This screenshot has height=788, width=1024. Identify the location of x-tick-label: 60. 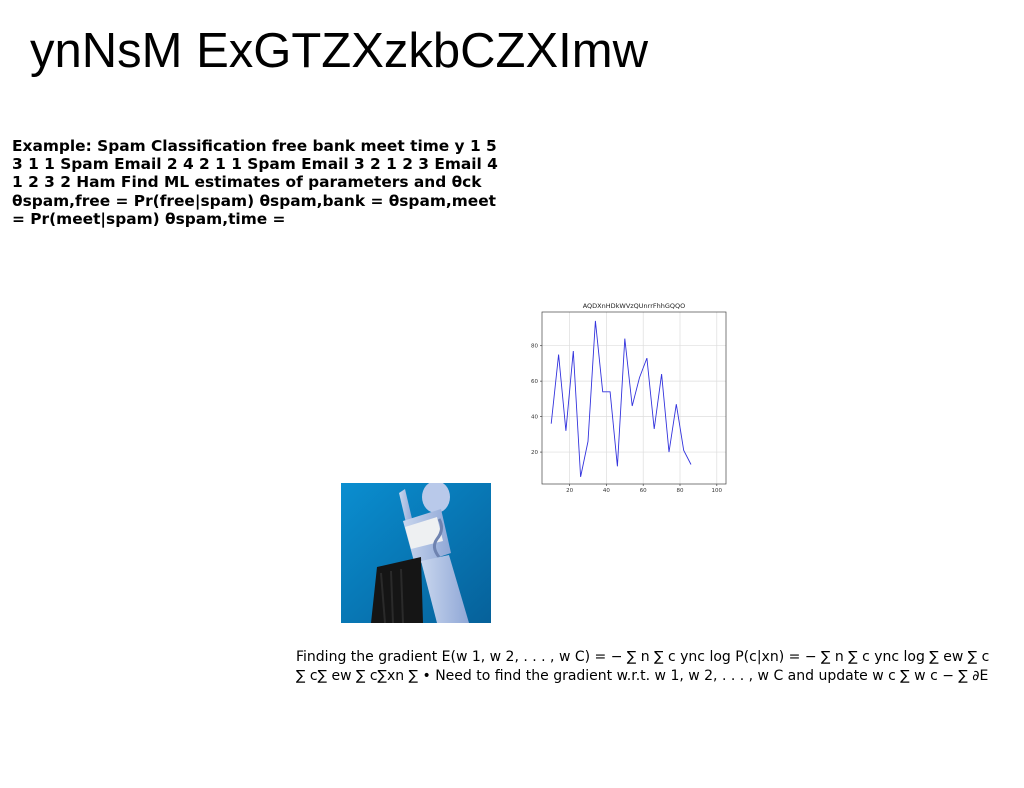
(643, 491).